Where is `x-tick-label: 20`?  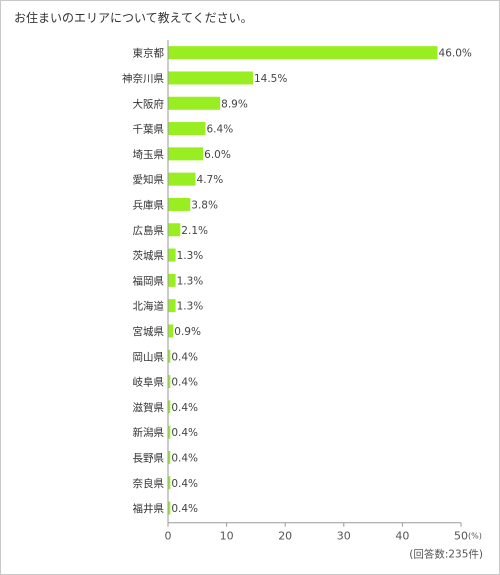
x-tick-label: 20 is located at coordinates (285, 536).